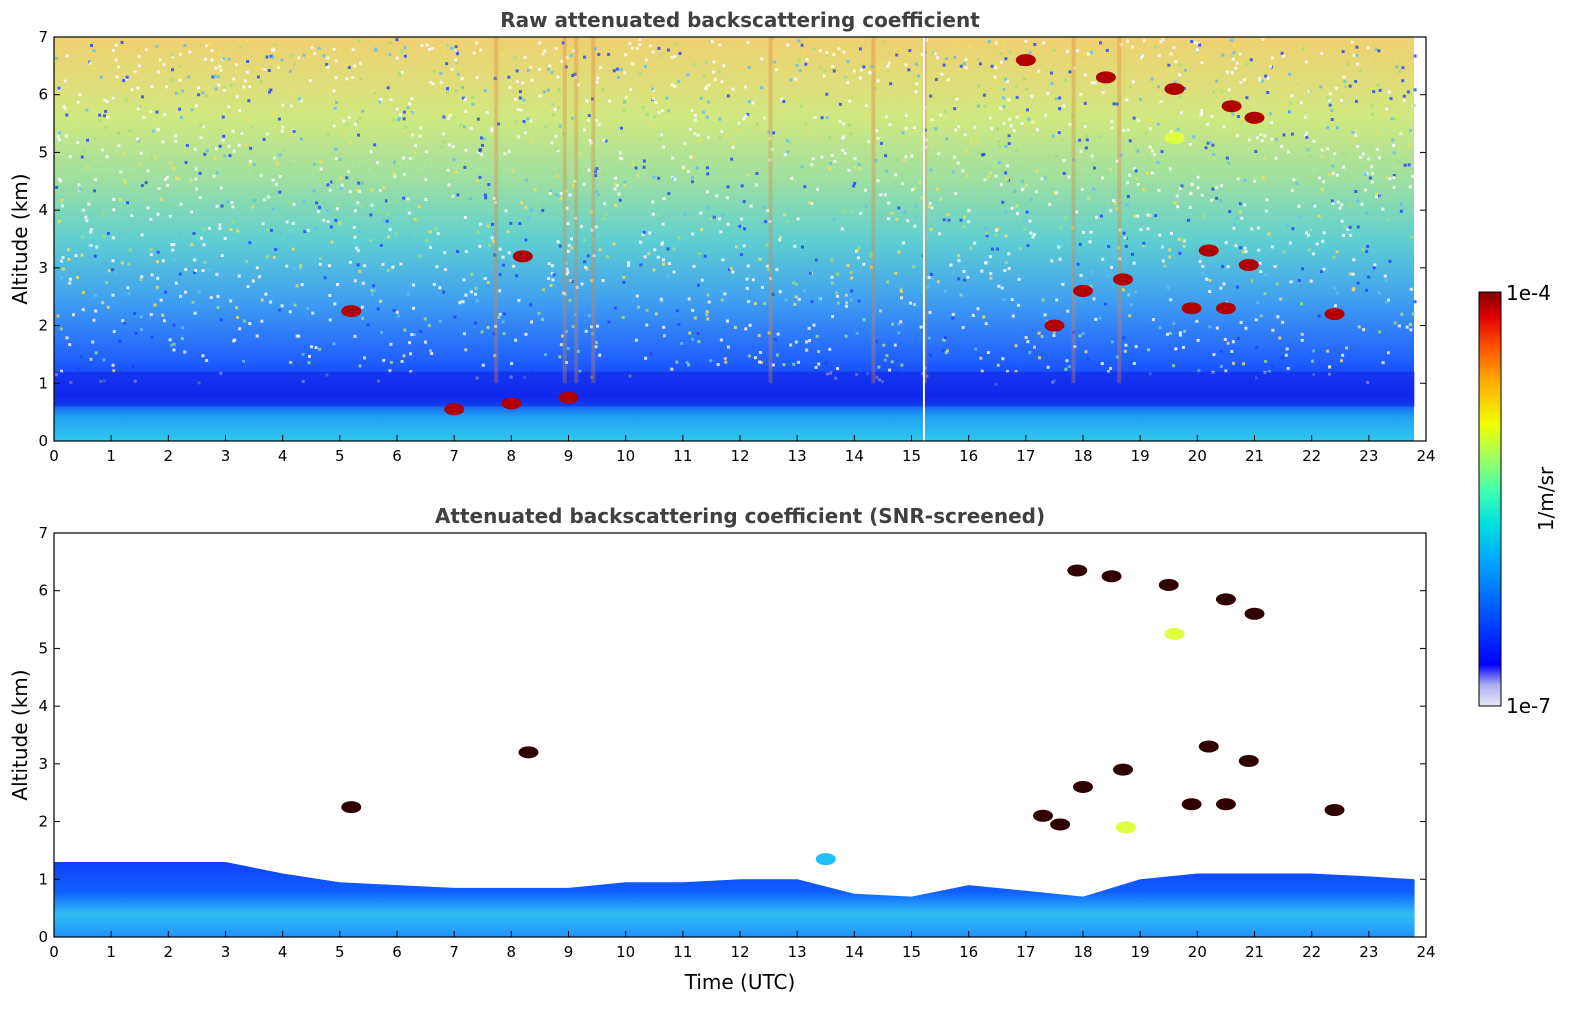 The image size is (1595, 1020). What do you see at coordinates (43, 326) in the screenshot?
I see `y-tick-label: 2` at bounding box center [43, 326].